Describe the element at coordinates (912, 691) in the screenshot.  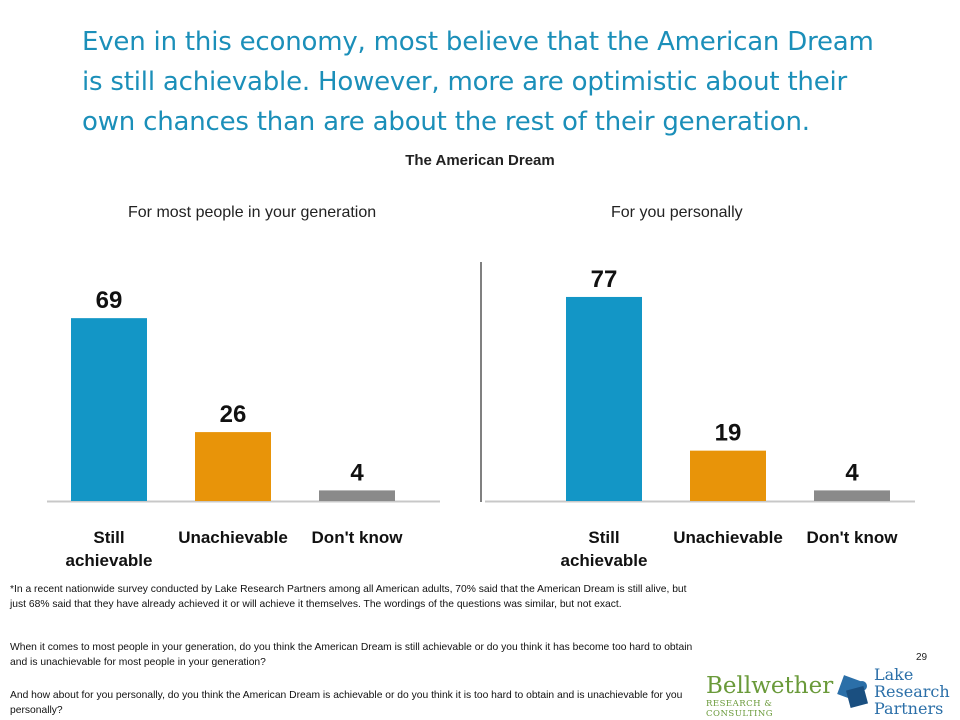
I see `lake-logo-line2: Research` at that location.